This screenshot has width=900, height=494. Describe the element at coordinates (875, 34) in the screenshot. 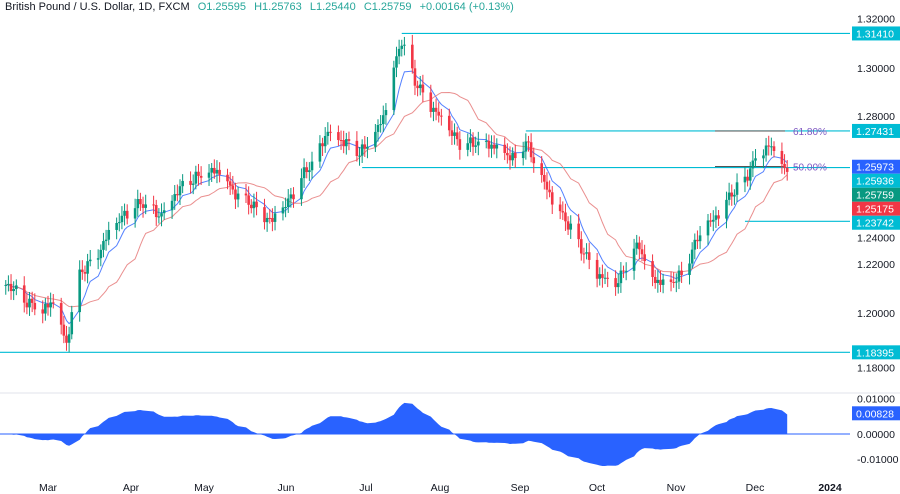

I see `level-price-label: 1.31410` at that location.